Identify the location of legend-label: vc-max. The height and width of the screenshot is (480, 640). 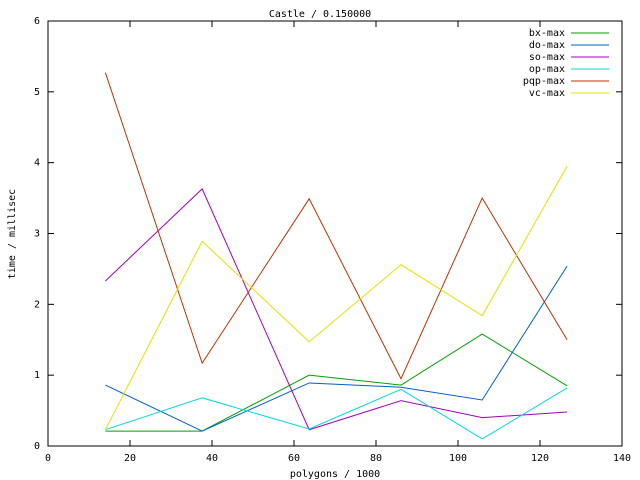
(547, 93).